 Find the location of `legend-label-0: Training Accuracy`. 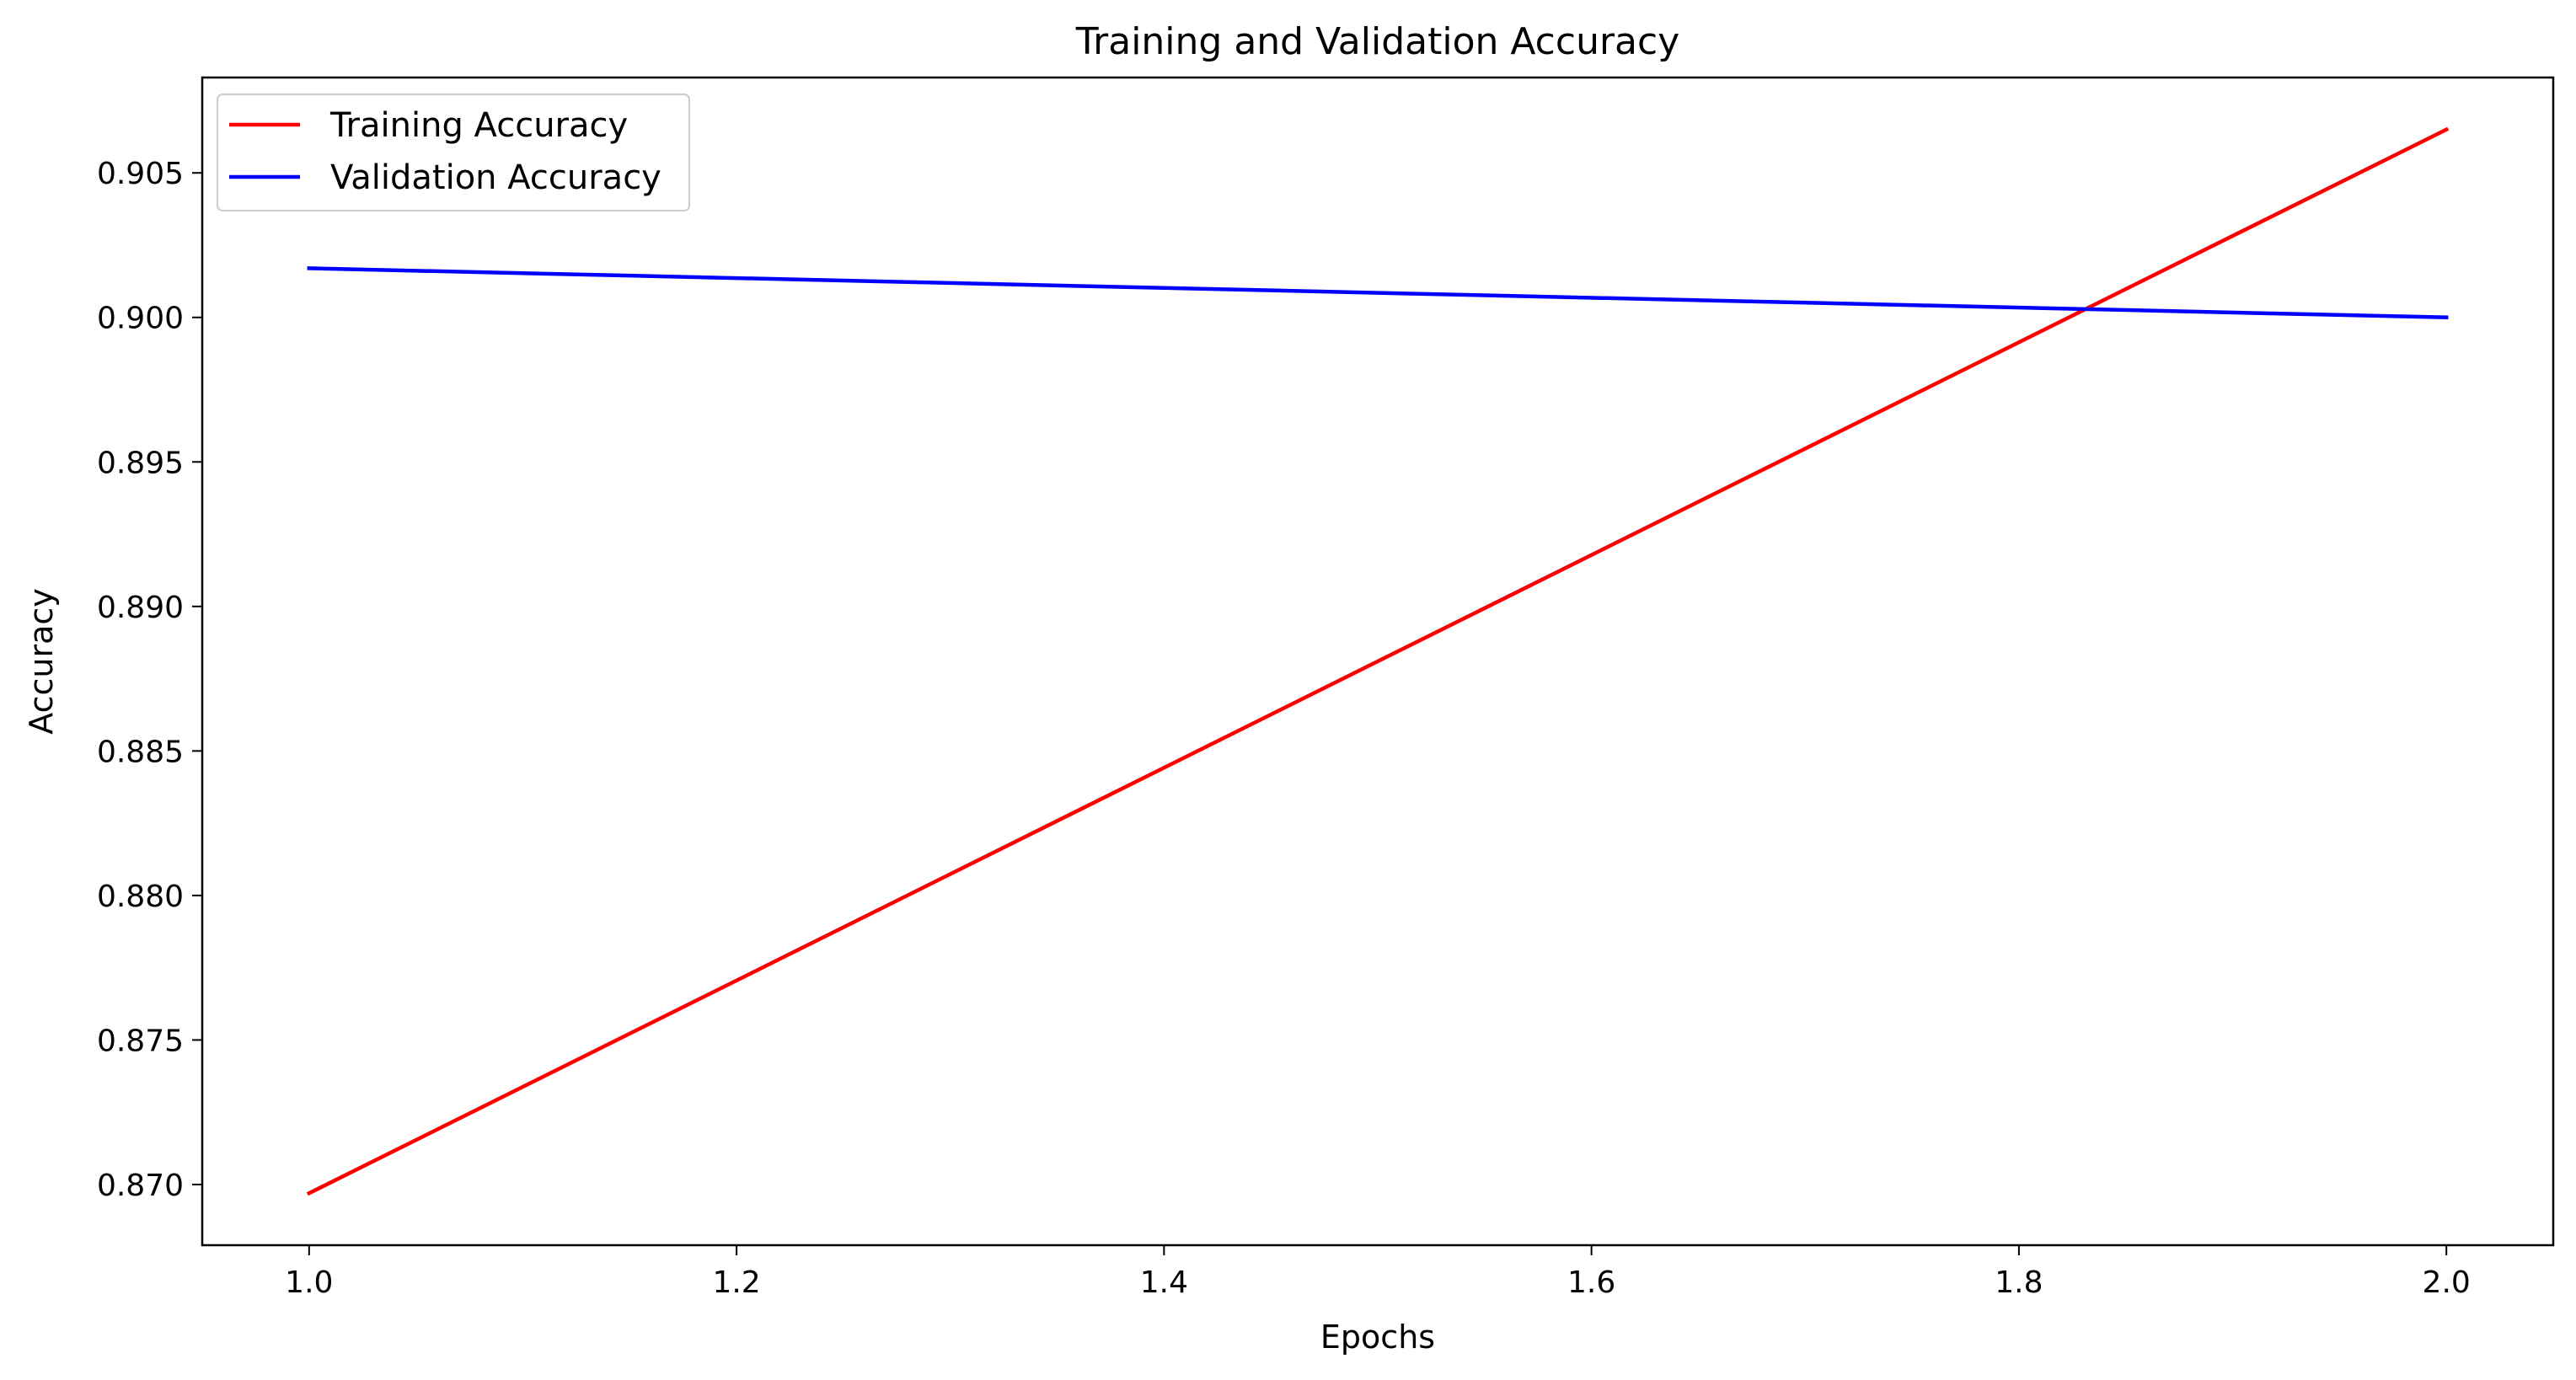

legend-label-0: Training Accuracy is located at coordinates (479, 126).